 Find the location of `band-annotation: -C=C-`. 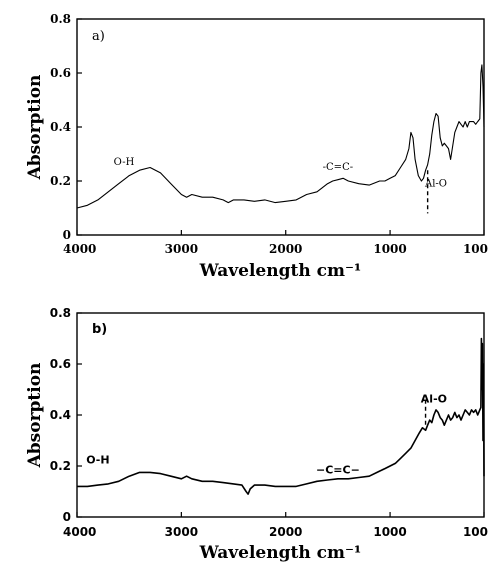

band-annotation: -C=C- is located at coordinates (338, 167).